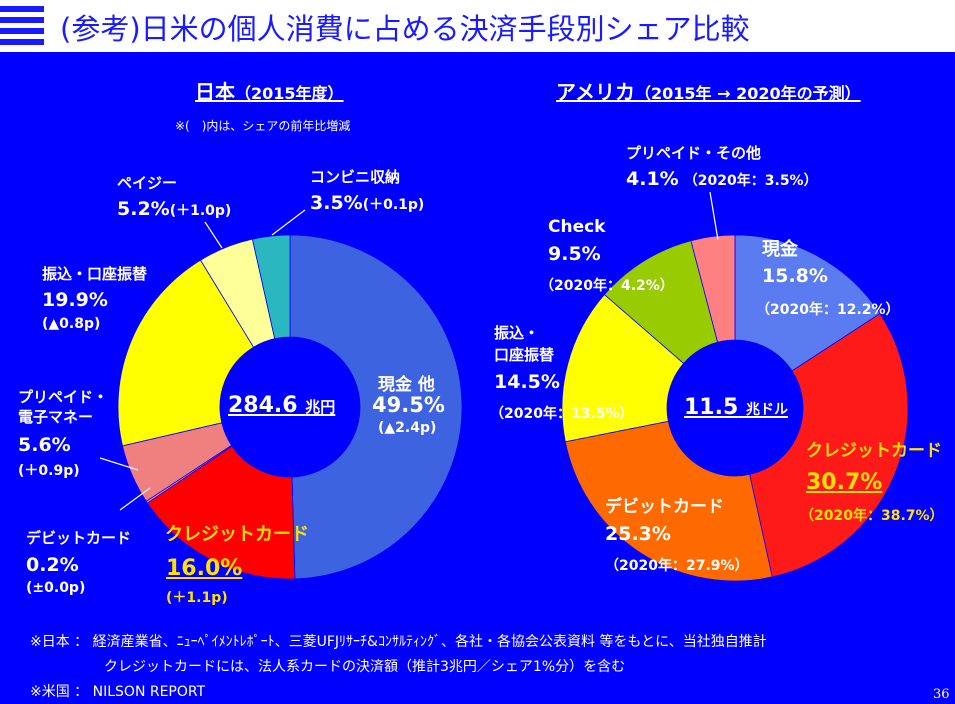 This screenshot has width=955, height=704. I want to click on us-transfer-label-2: 口座振替, so click(524, 355).